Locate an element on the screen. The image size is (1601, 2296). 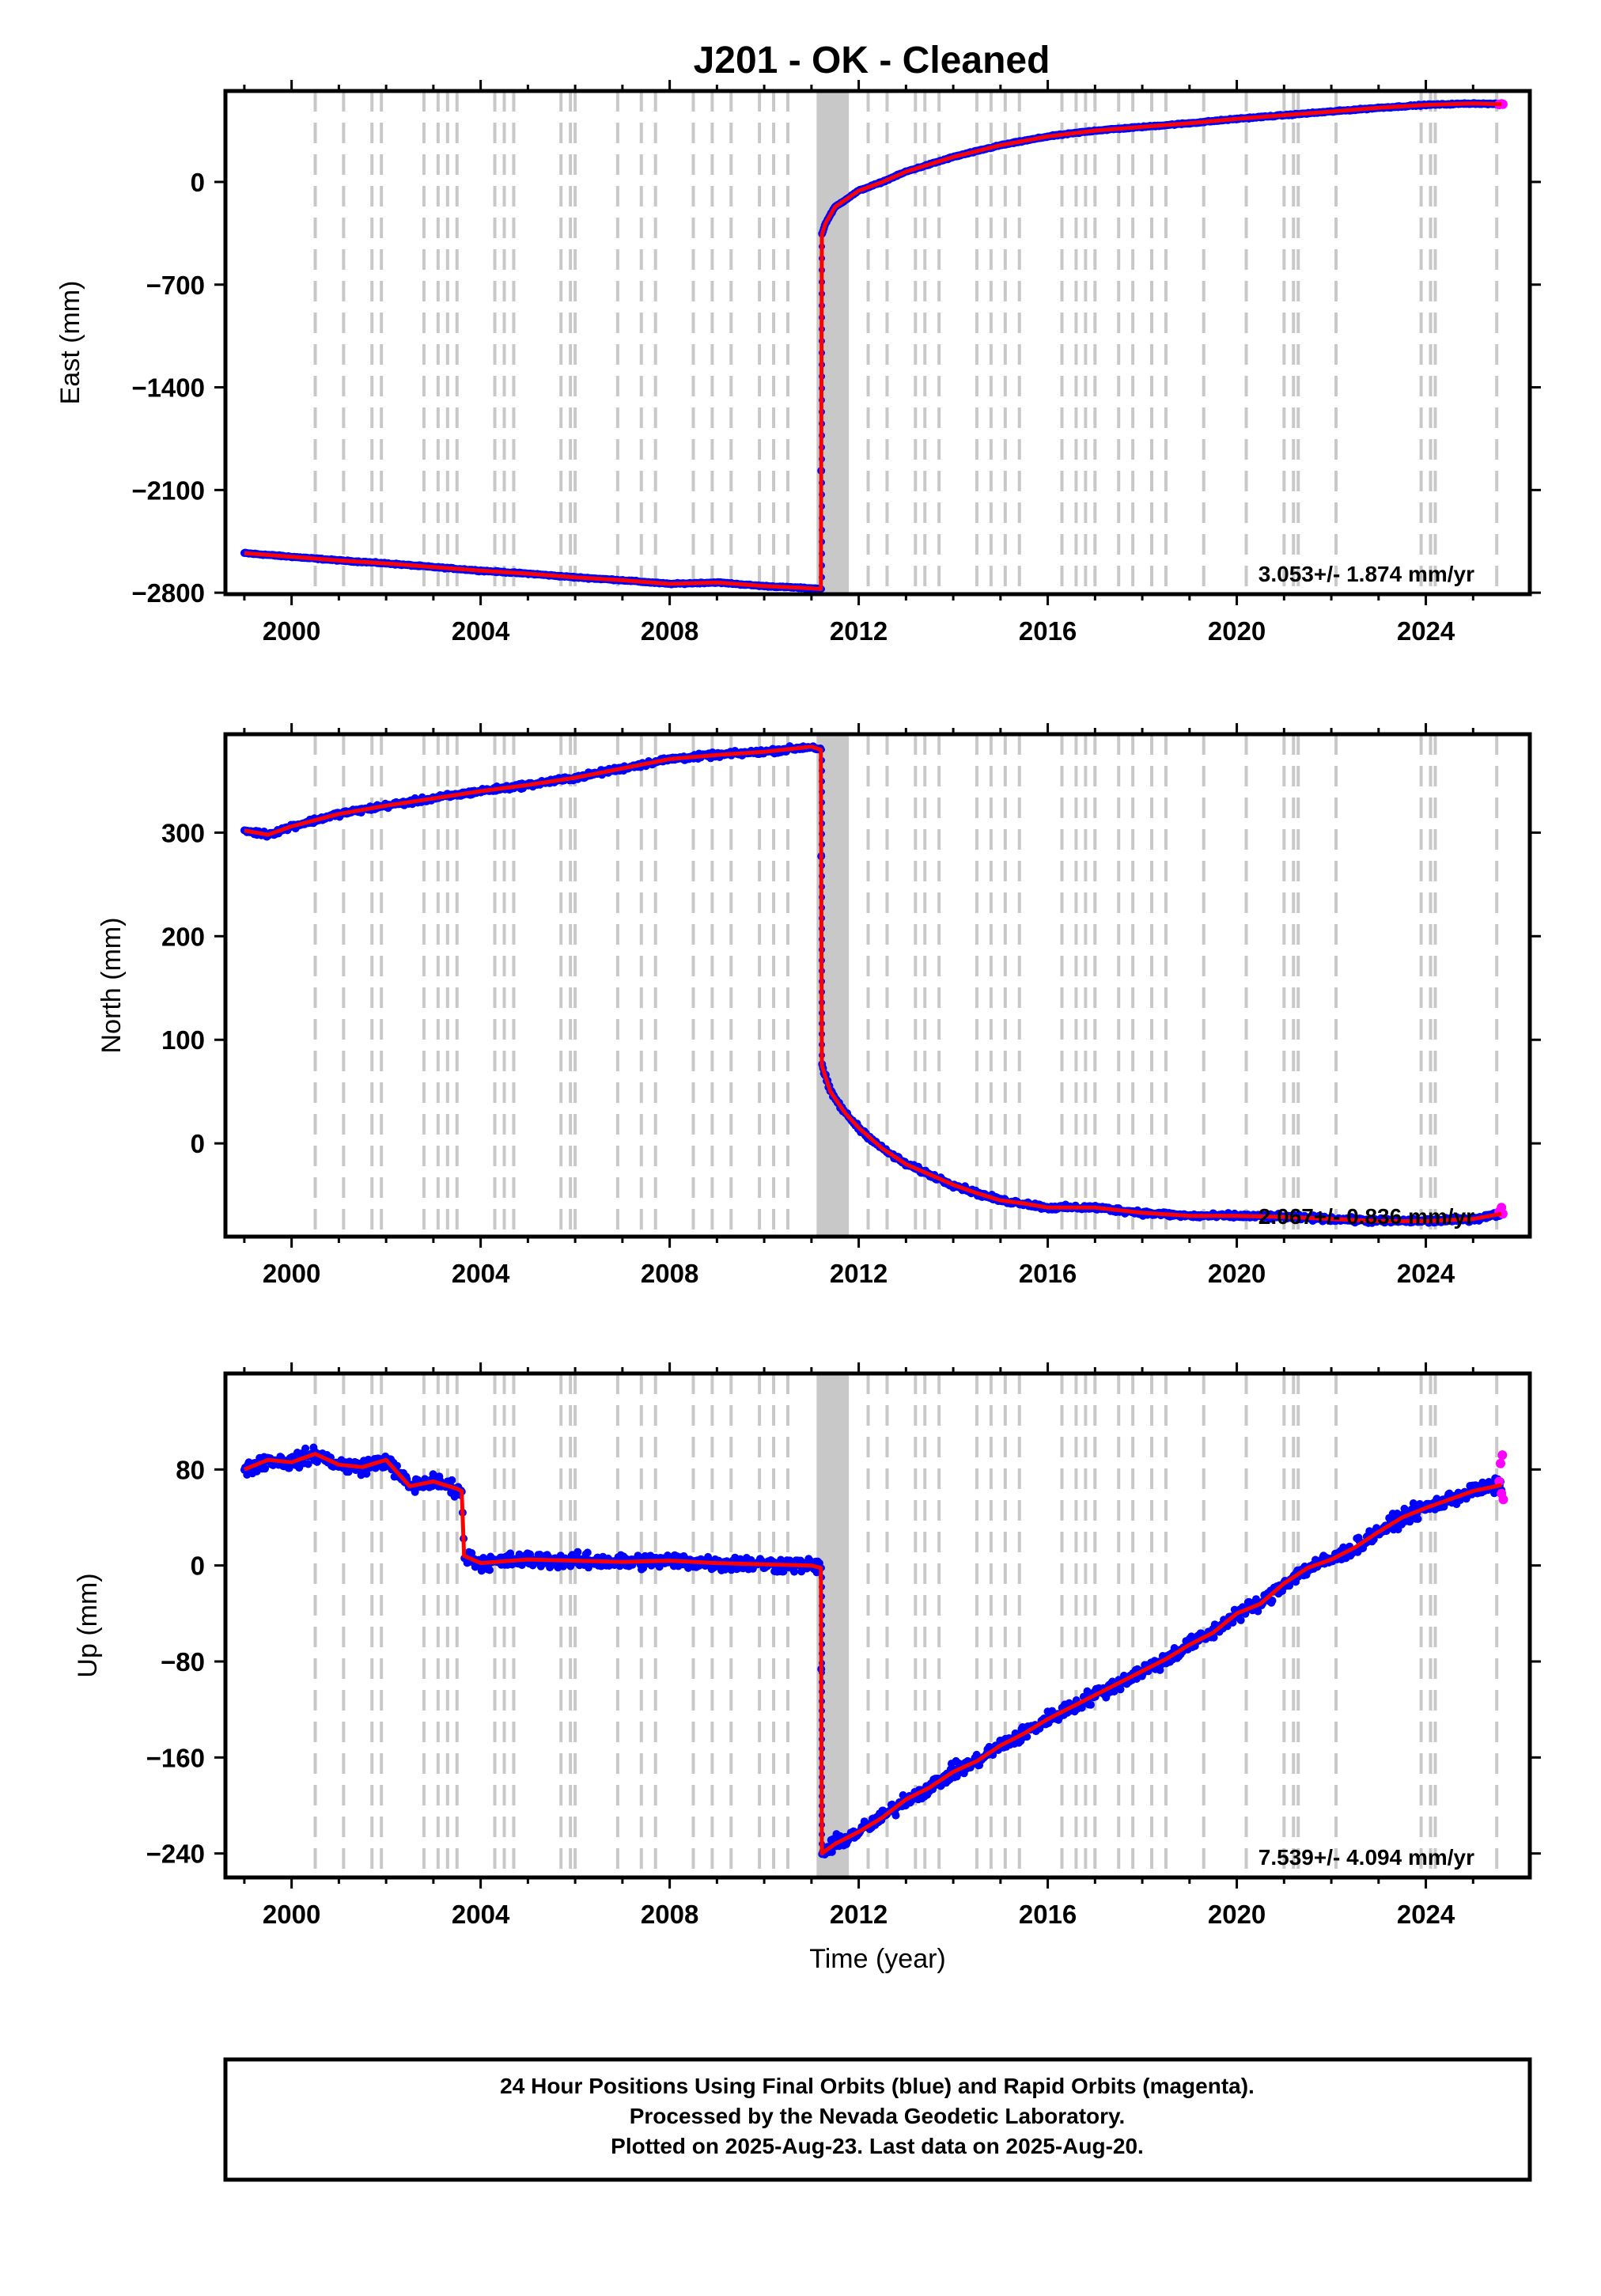
rate-annotation: 2.067+/- 0.836 mm/yr is located at coordinates (1366, 1216).